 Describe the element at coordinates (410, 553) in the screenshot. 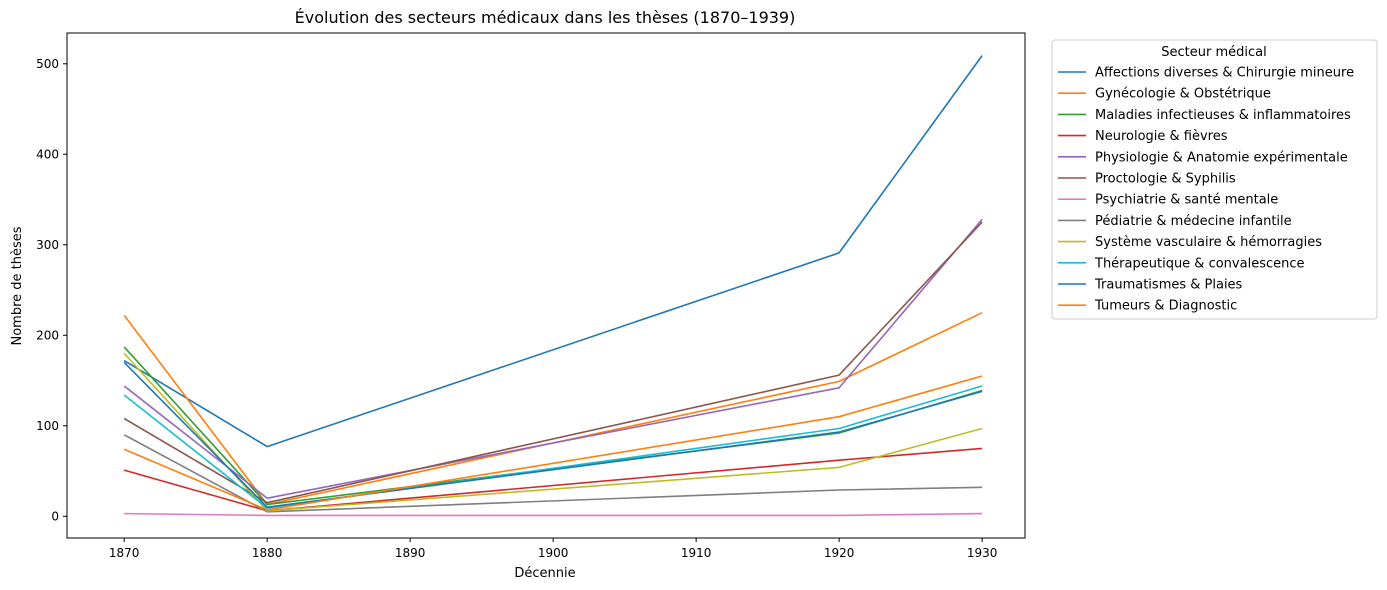

I see `x-tick-label: 1890` at that location.